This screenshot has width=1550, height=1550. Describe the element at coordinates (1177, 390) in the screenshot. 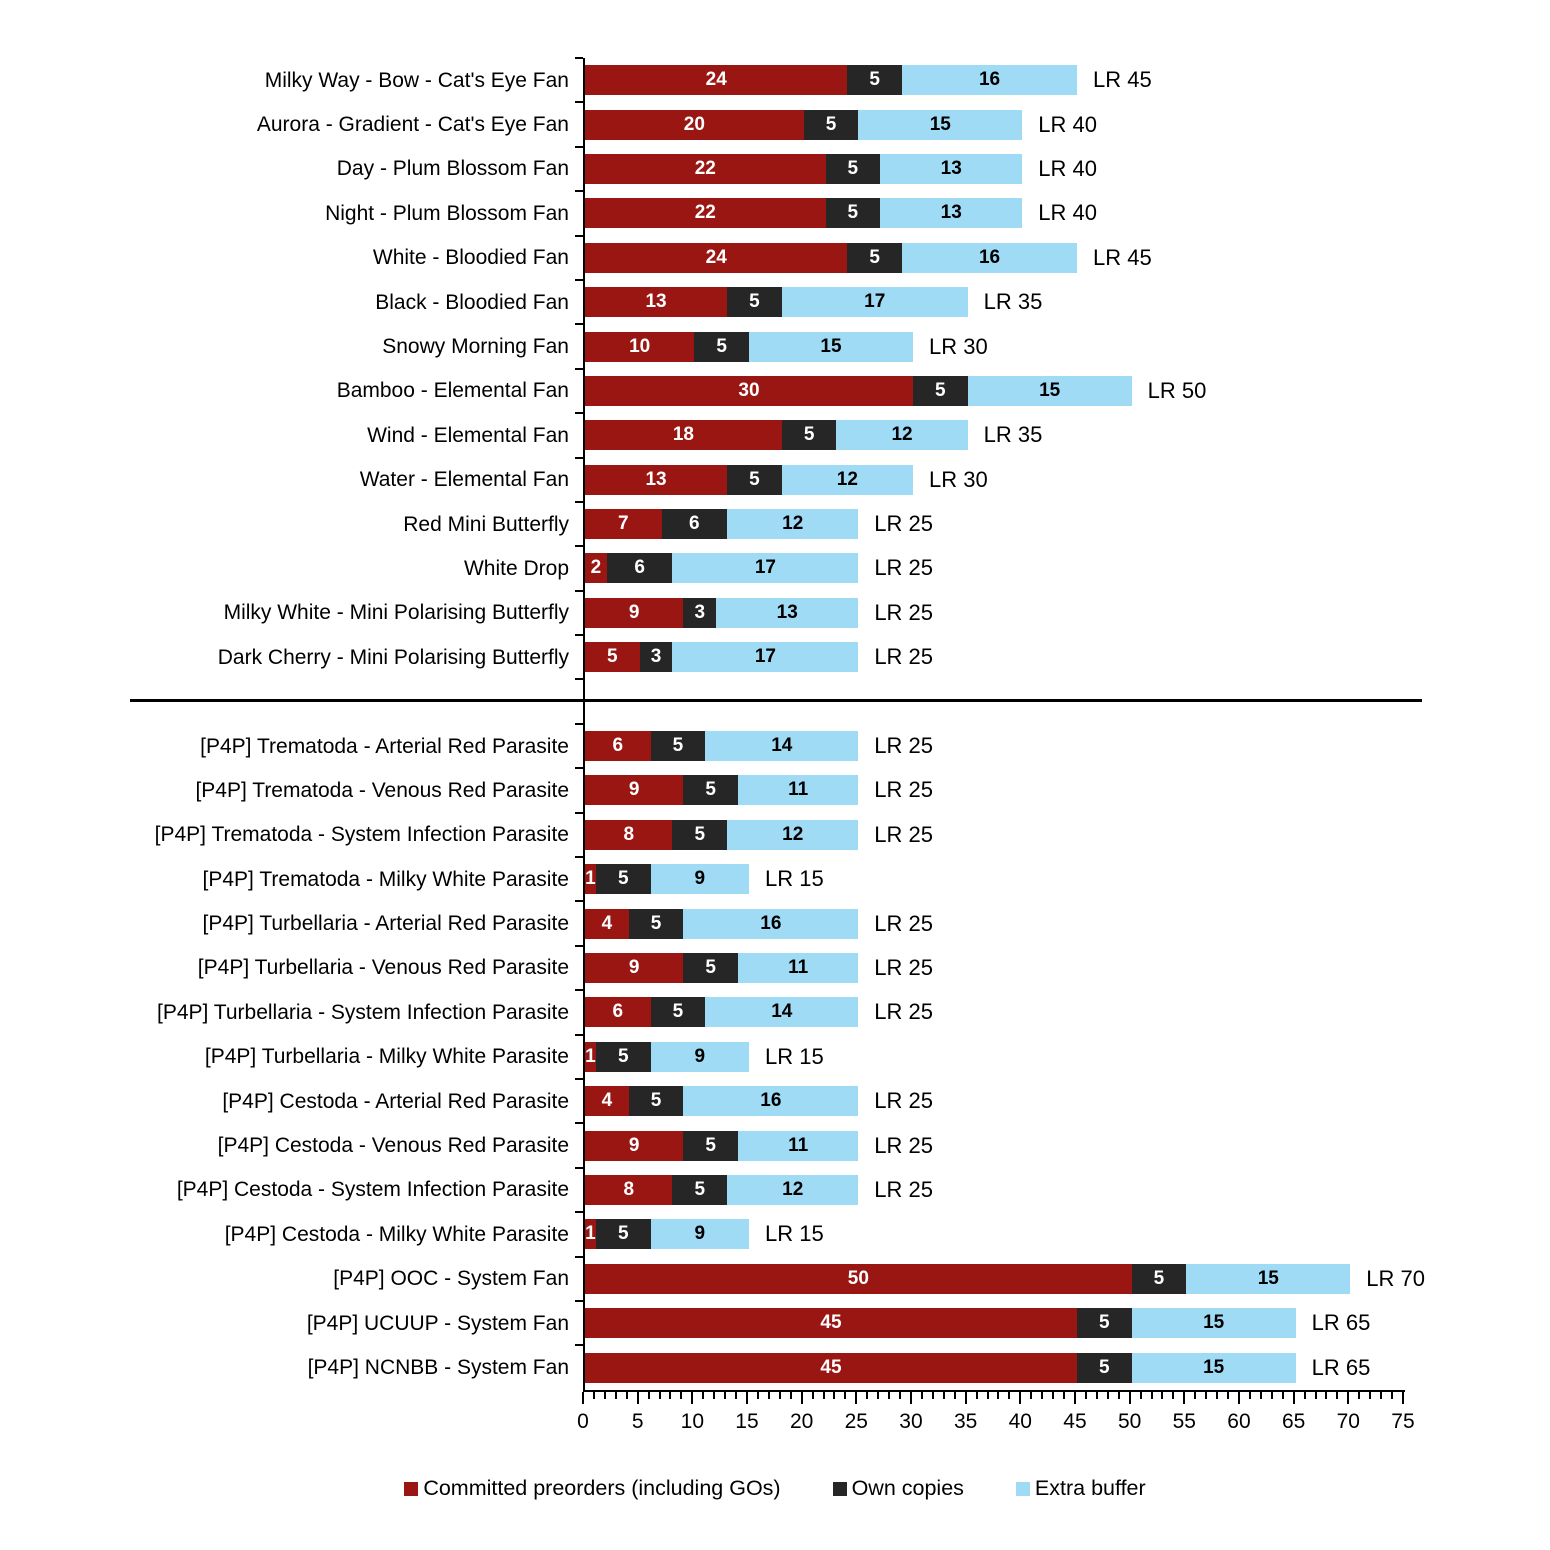

I see `total-label: LR 50` at that location.